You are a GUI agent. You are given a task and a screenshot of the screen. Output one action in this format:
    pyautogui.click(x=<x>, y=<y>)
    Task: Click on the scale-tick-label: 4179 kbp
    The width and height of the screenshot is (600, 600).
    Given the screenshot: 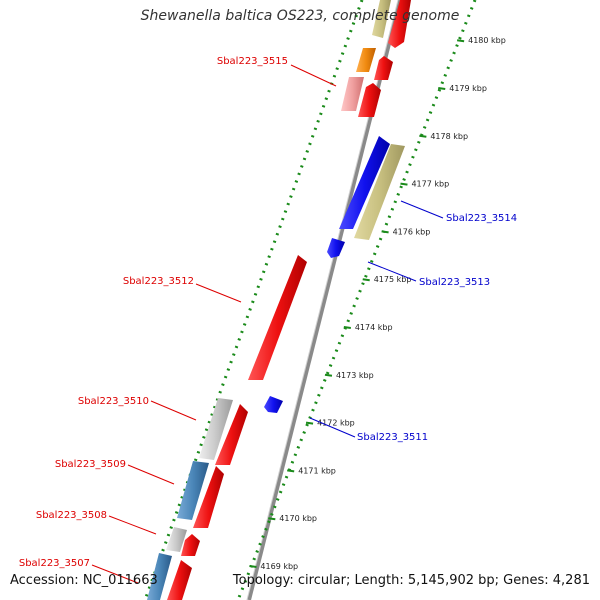 What is the action you would take?
    pyautogui.click(x=468, y=88)
    